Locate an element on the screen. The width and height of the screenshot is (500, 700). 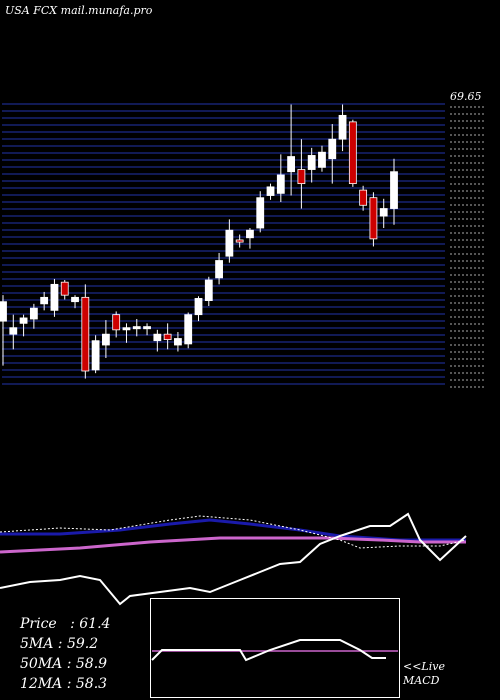
indicator-lines is located at coordinates (233, 559).